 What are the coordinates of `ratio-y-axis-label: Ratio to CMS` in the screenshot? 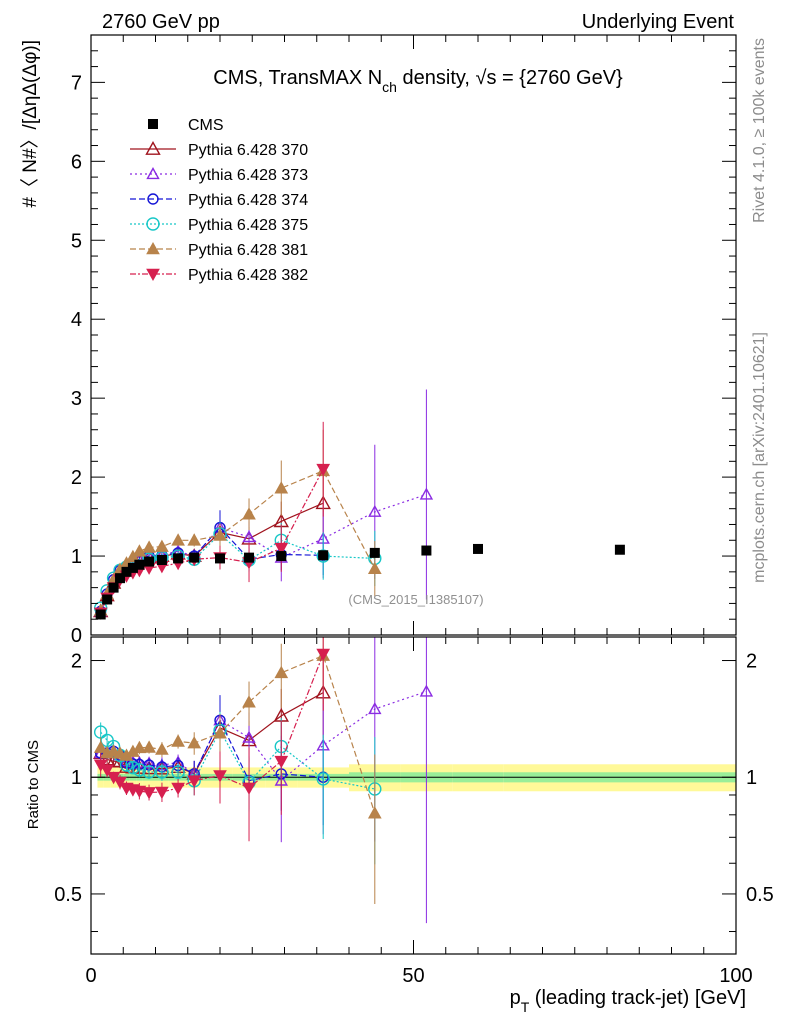 It's located at (33, 784).